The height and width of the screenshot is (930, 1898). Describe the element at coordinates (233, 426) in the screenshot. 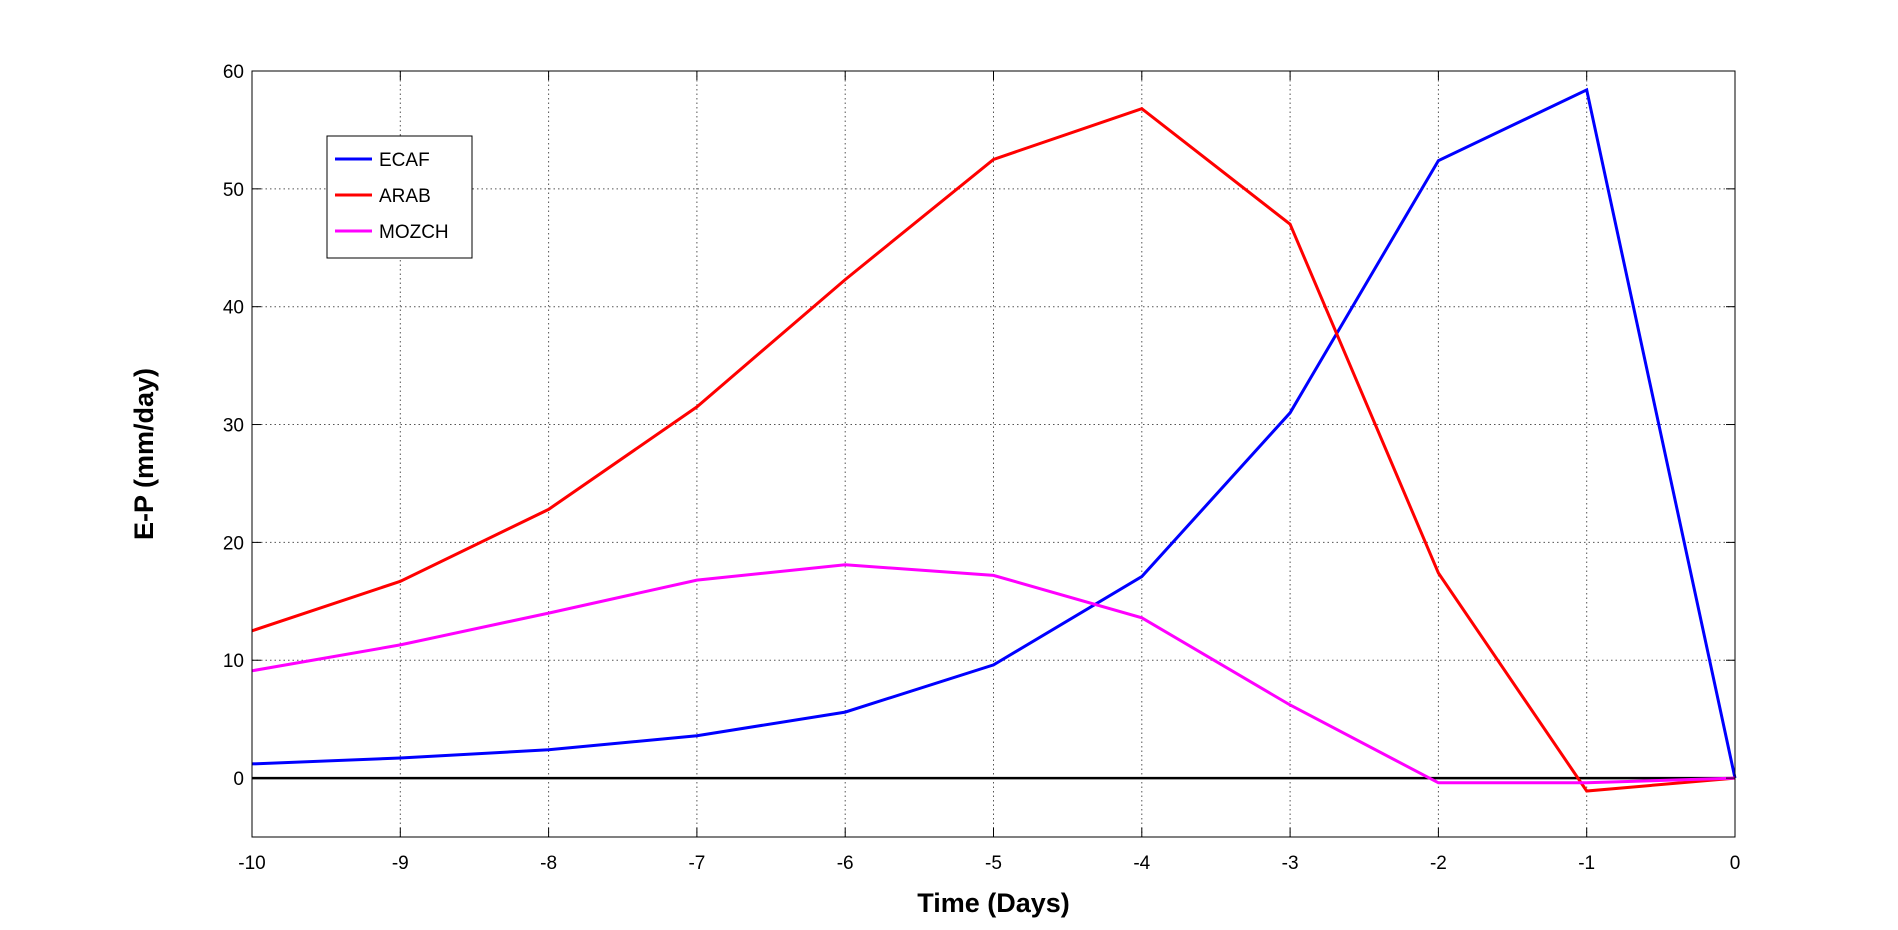

I see `y-tick-label: 30` at that location.